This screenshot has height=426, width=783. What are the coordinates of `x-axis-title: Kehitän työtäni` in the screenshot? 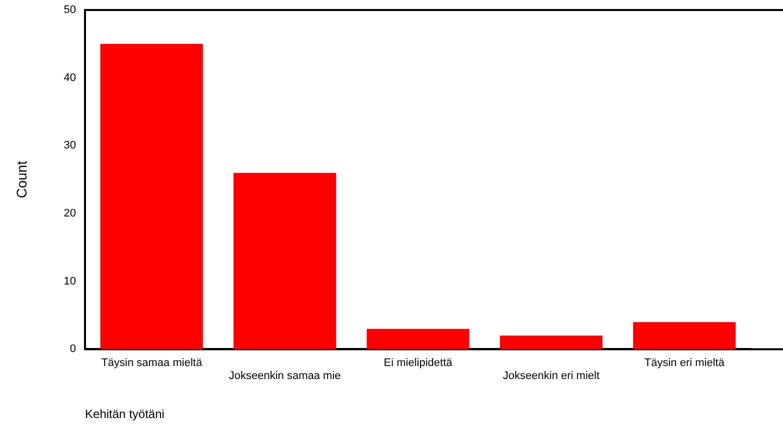 It's located at (124, 414).